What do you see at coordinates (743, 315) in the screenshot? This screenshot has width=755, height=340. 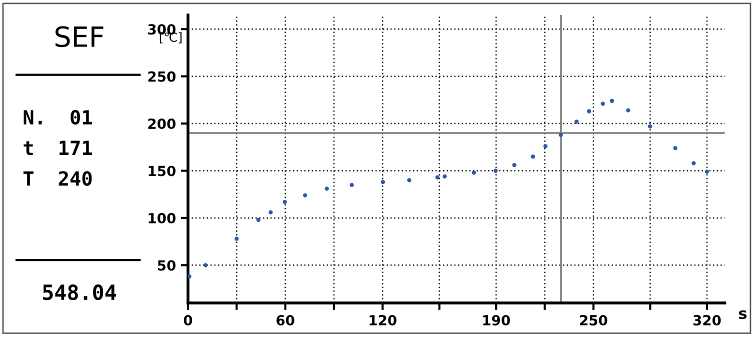 I see `x-axis-title: s` at bounding box center [743, 315].